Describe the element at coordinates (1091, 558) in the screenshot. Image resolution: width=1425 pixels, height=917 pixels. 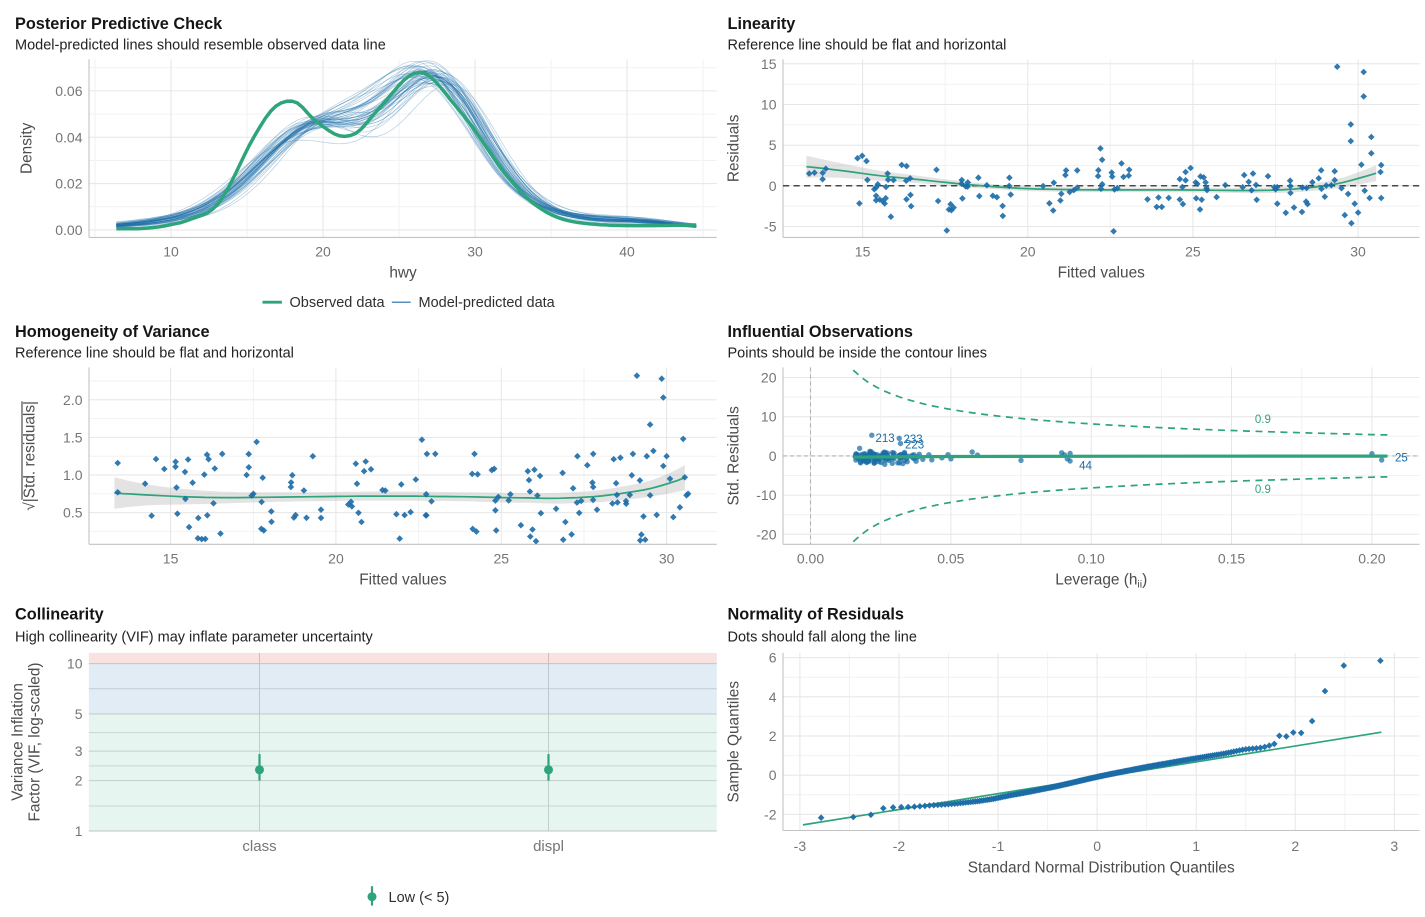
I see `svg-text: 0.10` at that location.